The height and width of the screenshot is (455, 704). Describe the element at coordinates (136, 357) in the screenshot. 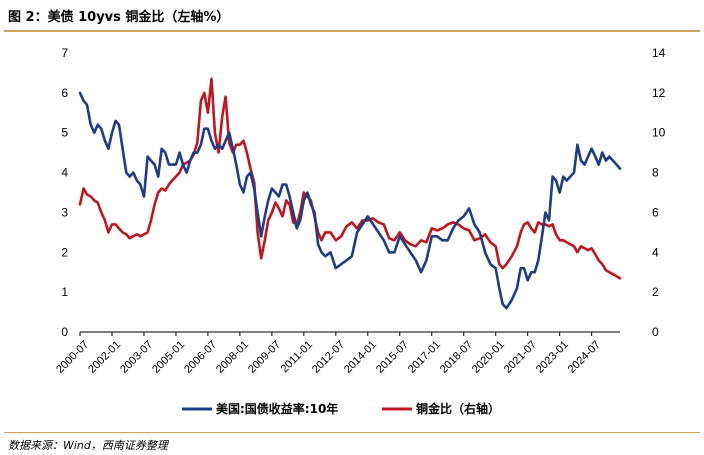

I see `x-tick-label: 2003-07` at that location.